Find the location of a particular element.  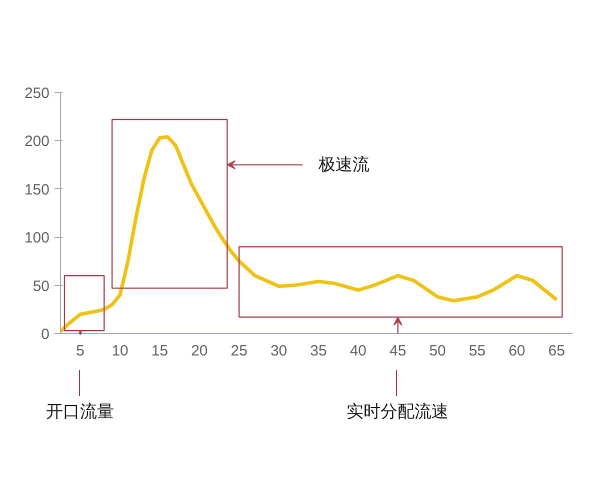

x-tick-label: 25 is located at coordinates (239, 351).